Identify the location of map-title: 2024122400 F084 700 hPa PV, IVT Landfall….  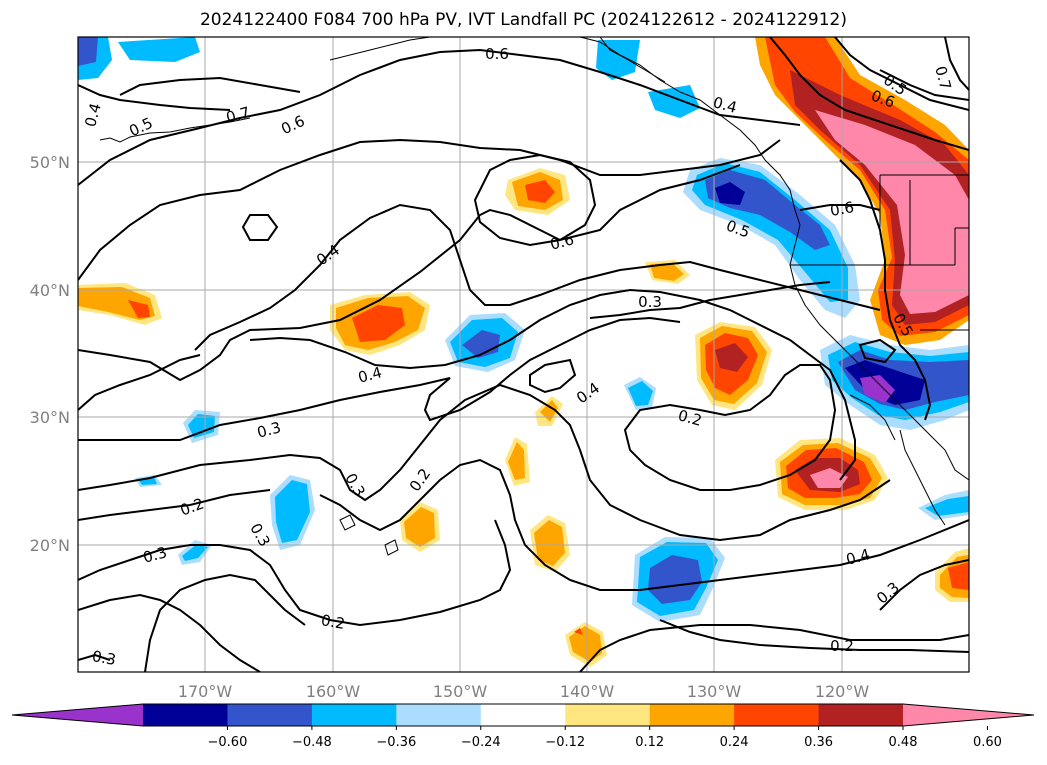
(523, 20).